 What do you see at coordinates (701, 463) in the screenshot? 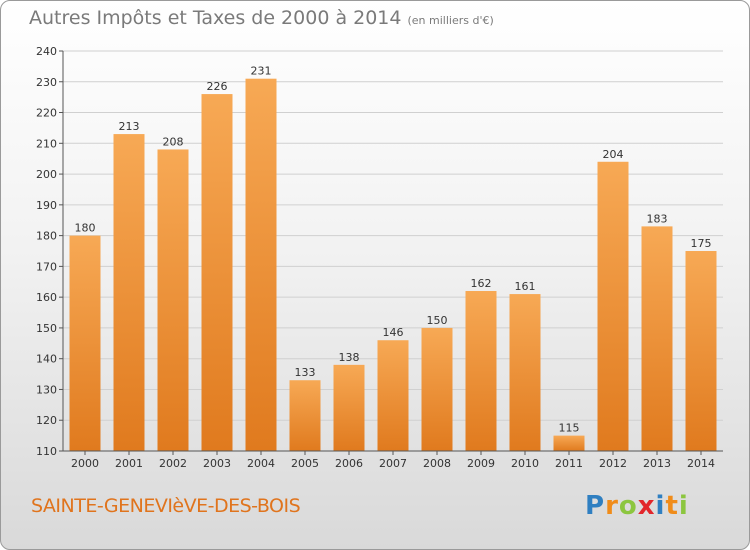
I see `x-tick-label: 2014` at bounding box center [701, 463].